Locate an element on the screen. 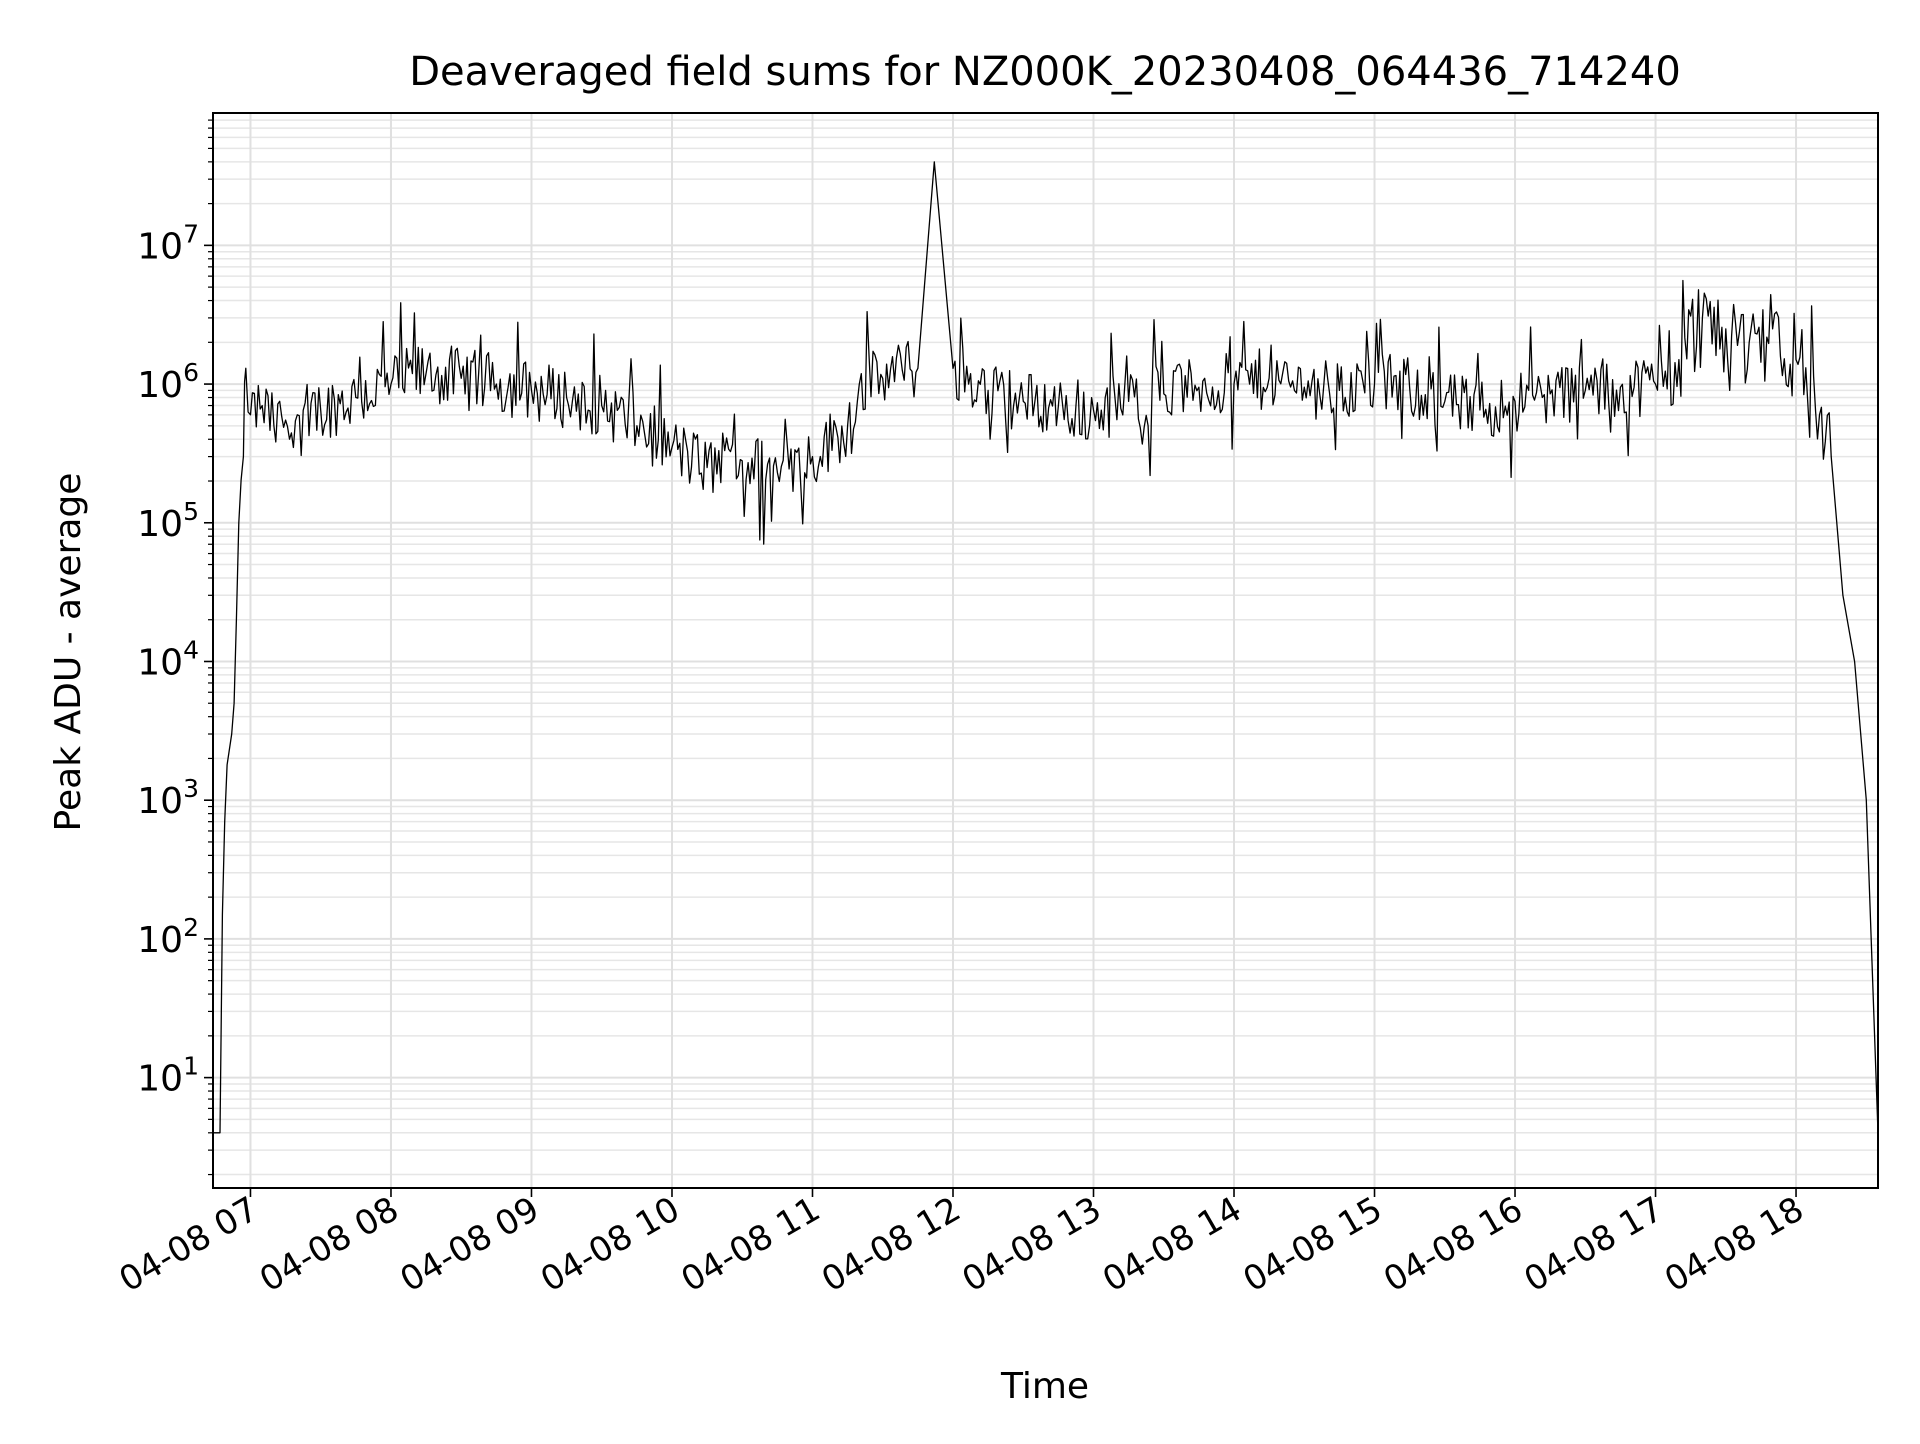 The image size is (1920, 1444). y-axis-label: Peak ADU - average is located at coordinates (68, 652).